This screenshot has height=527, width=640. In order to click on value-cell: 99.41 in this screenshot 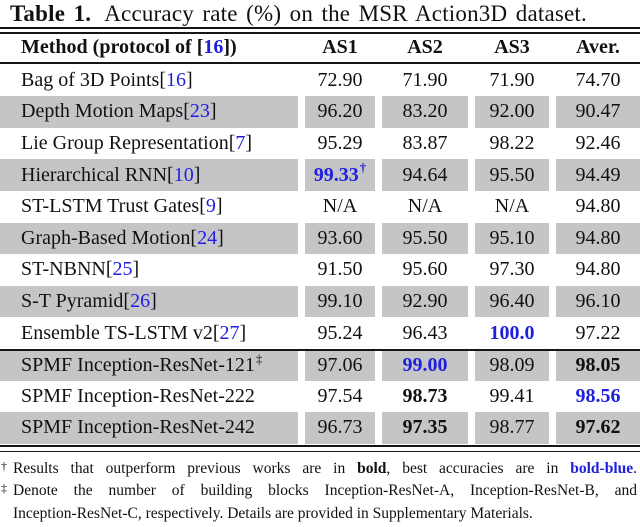, I will do `click(512, 397)`.